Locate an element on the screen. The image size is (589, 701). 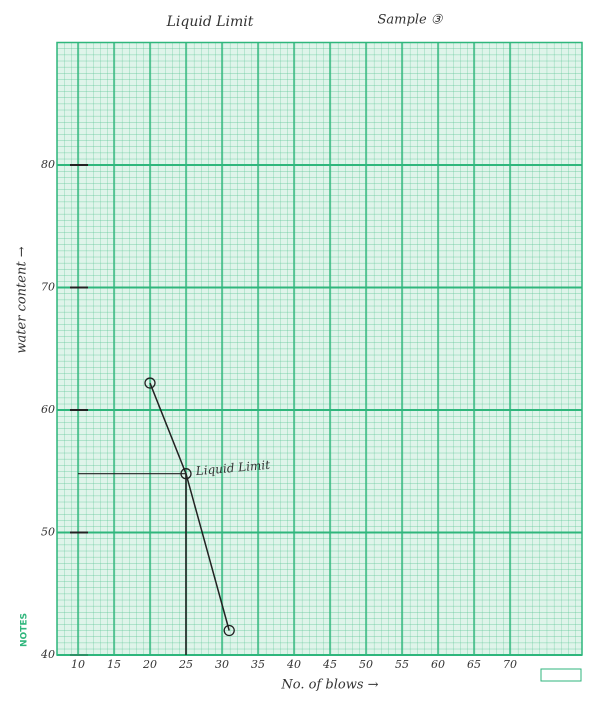
x-tick-label: 40 is located at coordinates (293, 664).